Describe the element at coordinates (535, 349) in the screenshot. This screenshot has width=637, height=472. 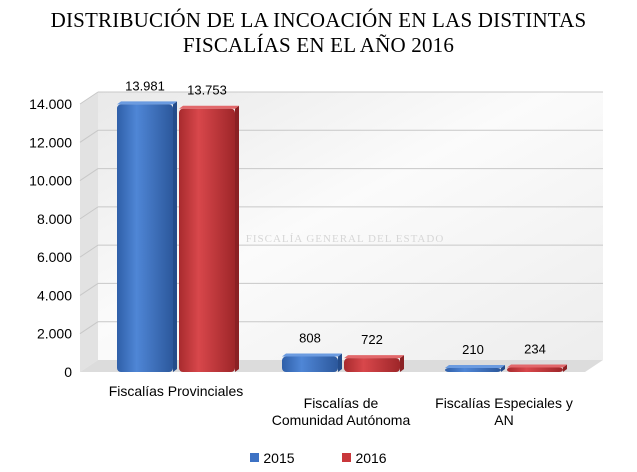
I see `data-label-2016: 234` at that location.